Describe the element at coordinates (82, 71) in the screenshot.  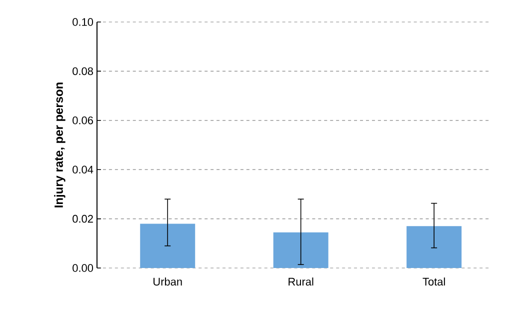
I see `y-tick-label: 0.08` at that location.